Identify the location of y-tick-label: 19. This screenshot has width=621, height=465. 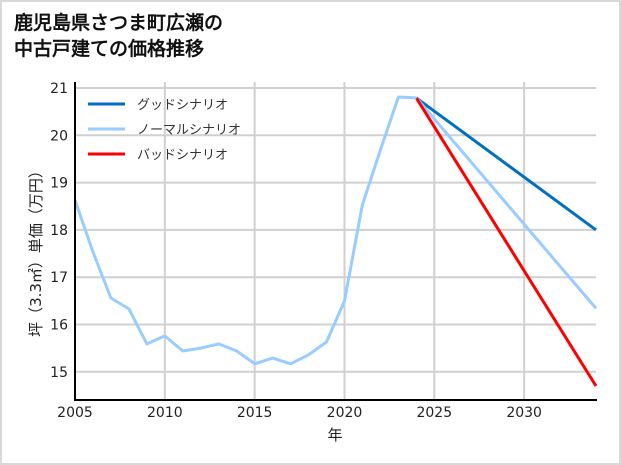
(59, 184).